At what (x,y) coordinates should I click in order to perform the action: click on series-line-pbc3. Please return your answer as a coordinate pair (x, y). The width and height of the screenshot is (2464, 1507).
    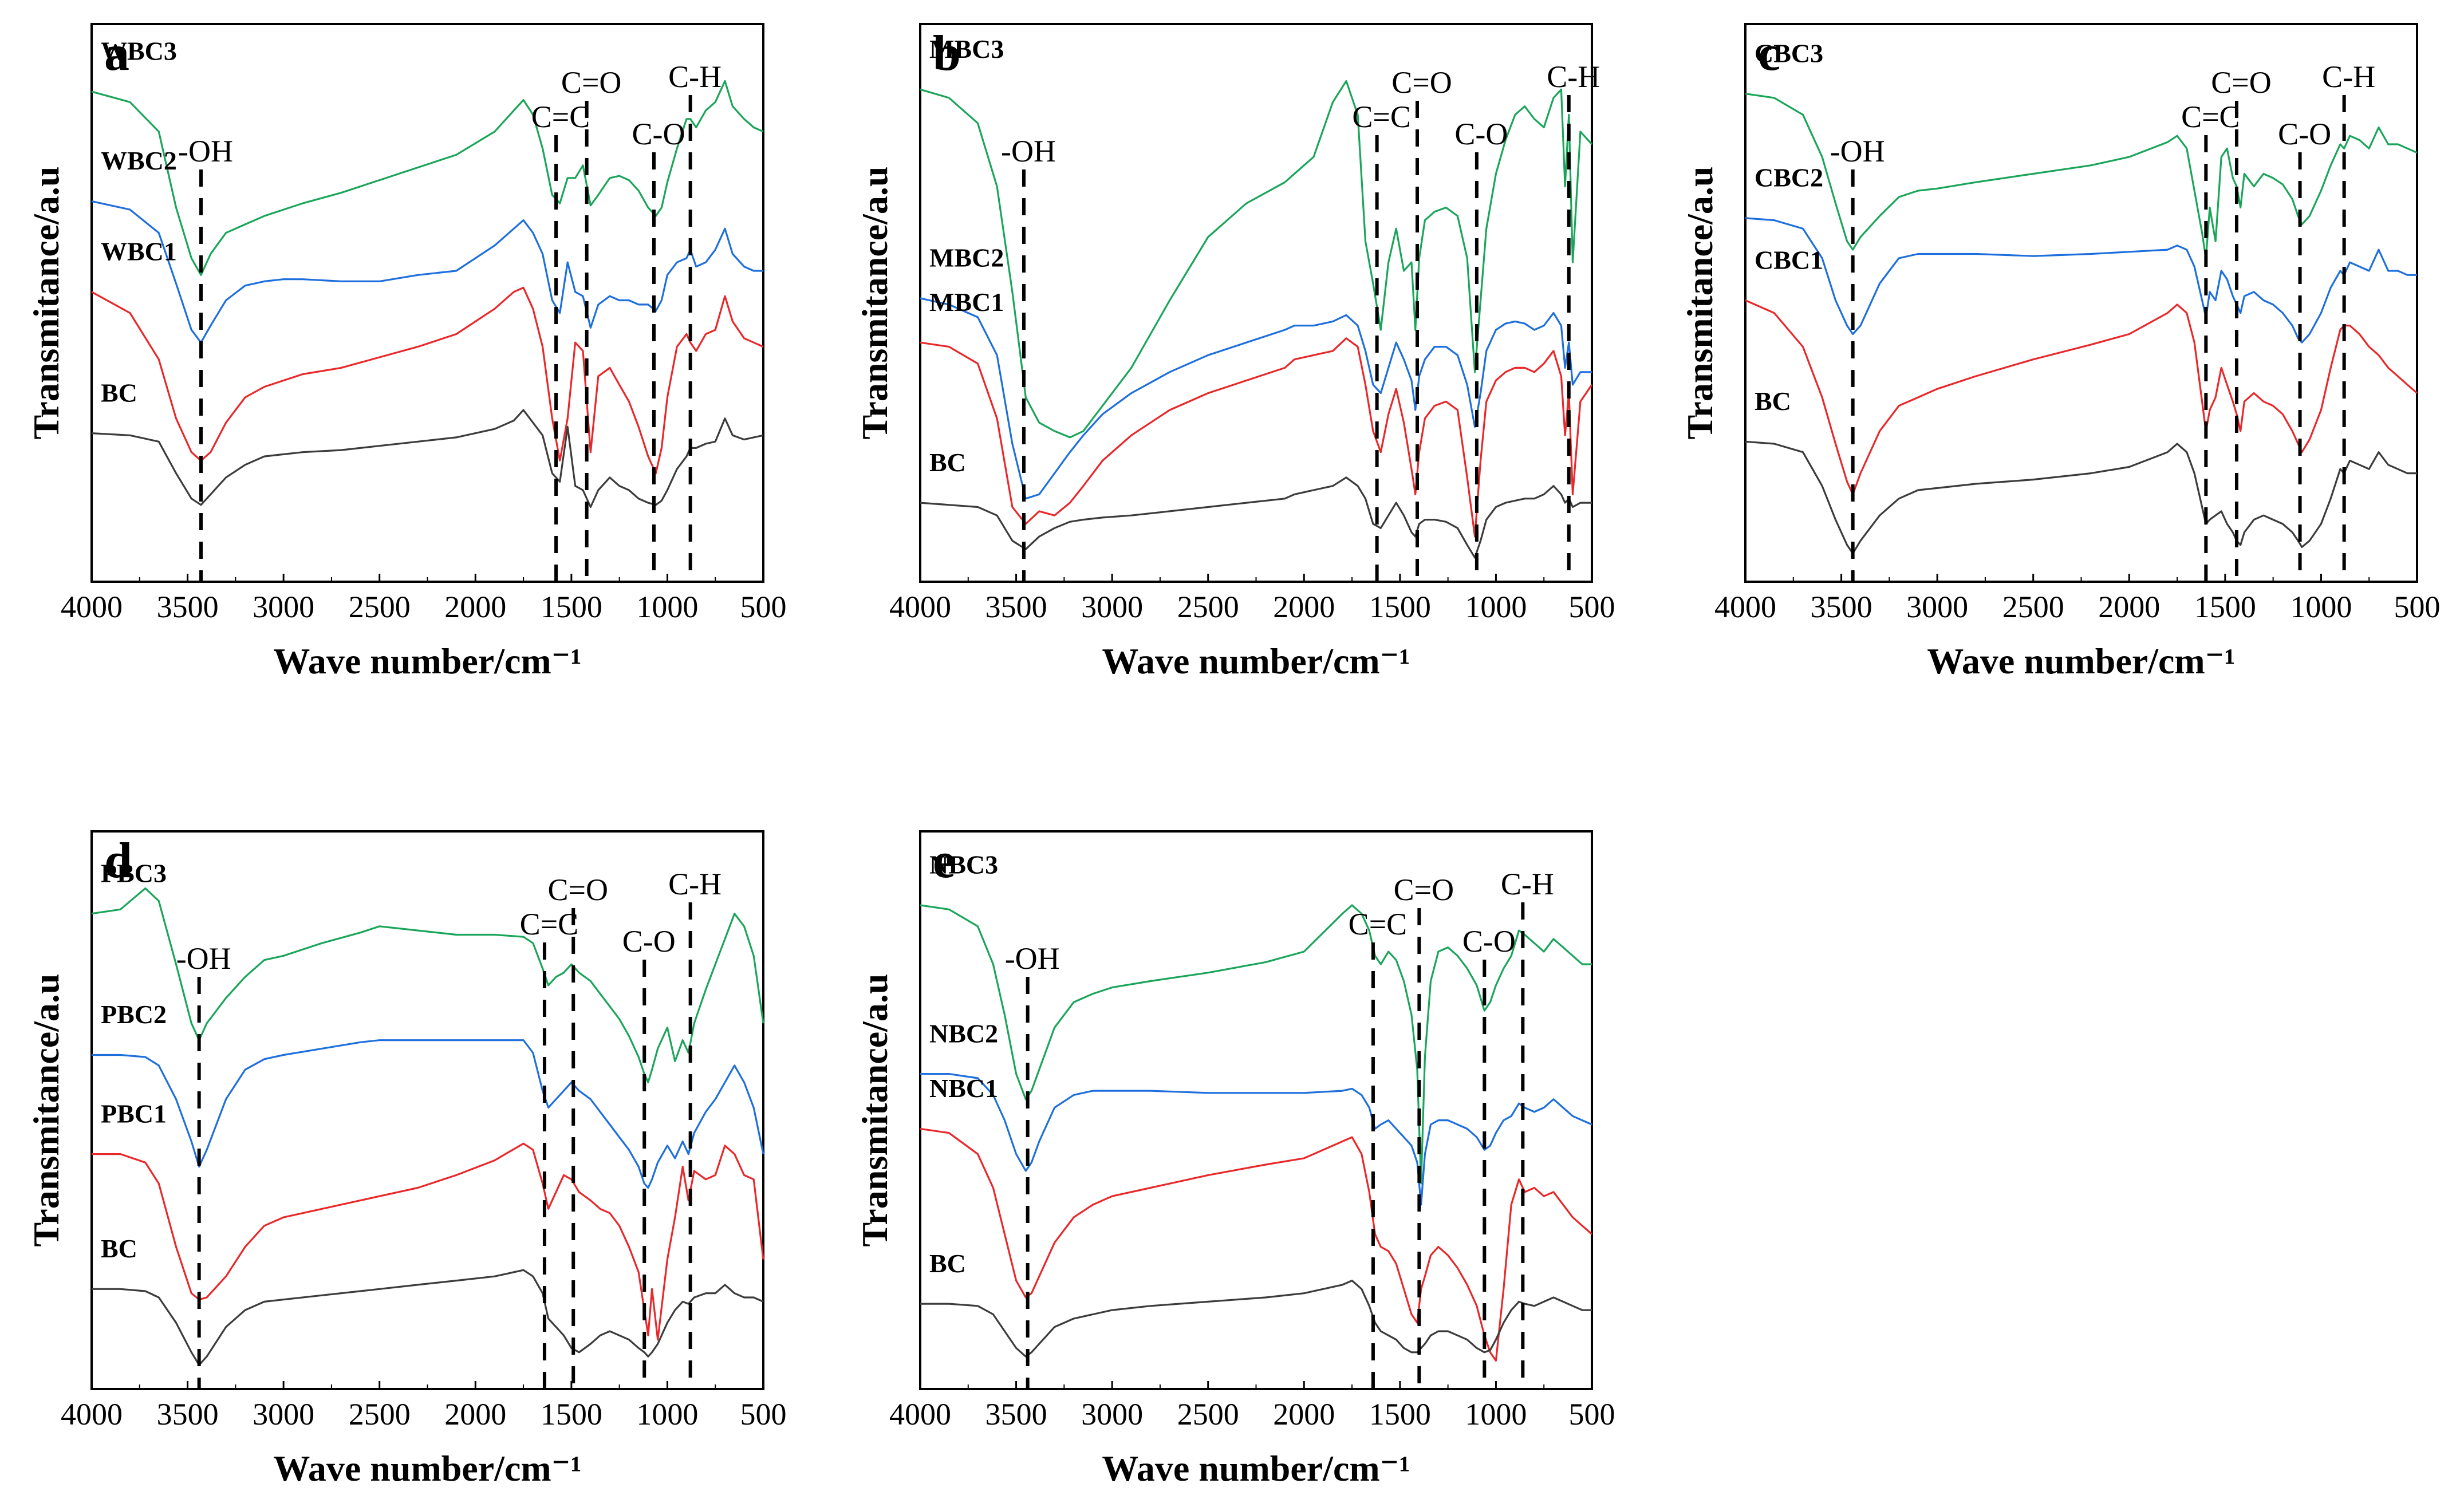
    Looking at the image, I should click on (427, 985).